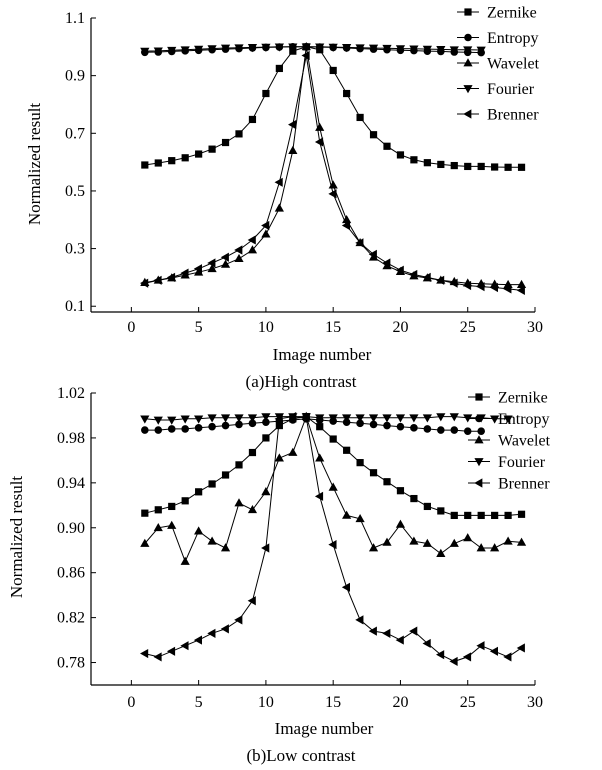  What do you see at coordinates (266, 702) in the screenshot?
I see `x-tick-label: 10` at bounding box center [266, 702].